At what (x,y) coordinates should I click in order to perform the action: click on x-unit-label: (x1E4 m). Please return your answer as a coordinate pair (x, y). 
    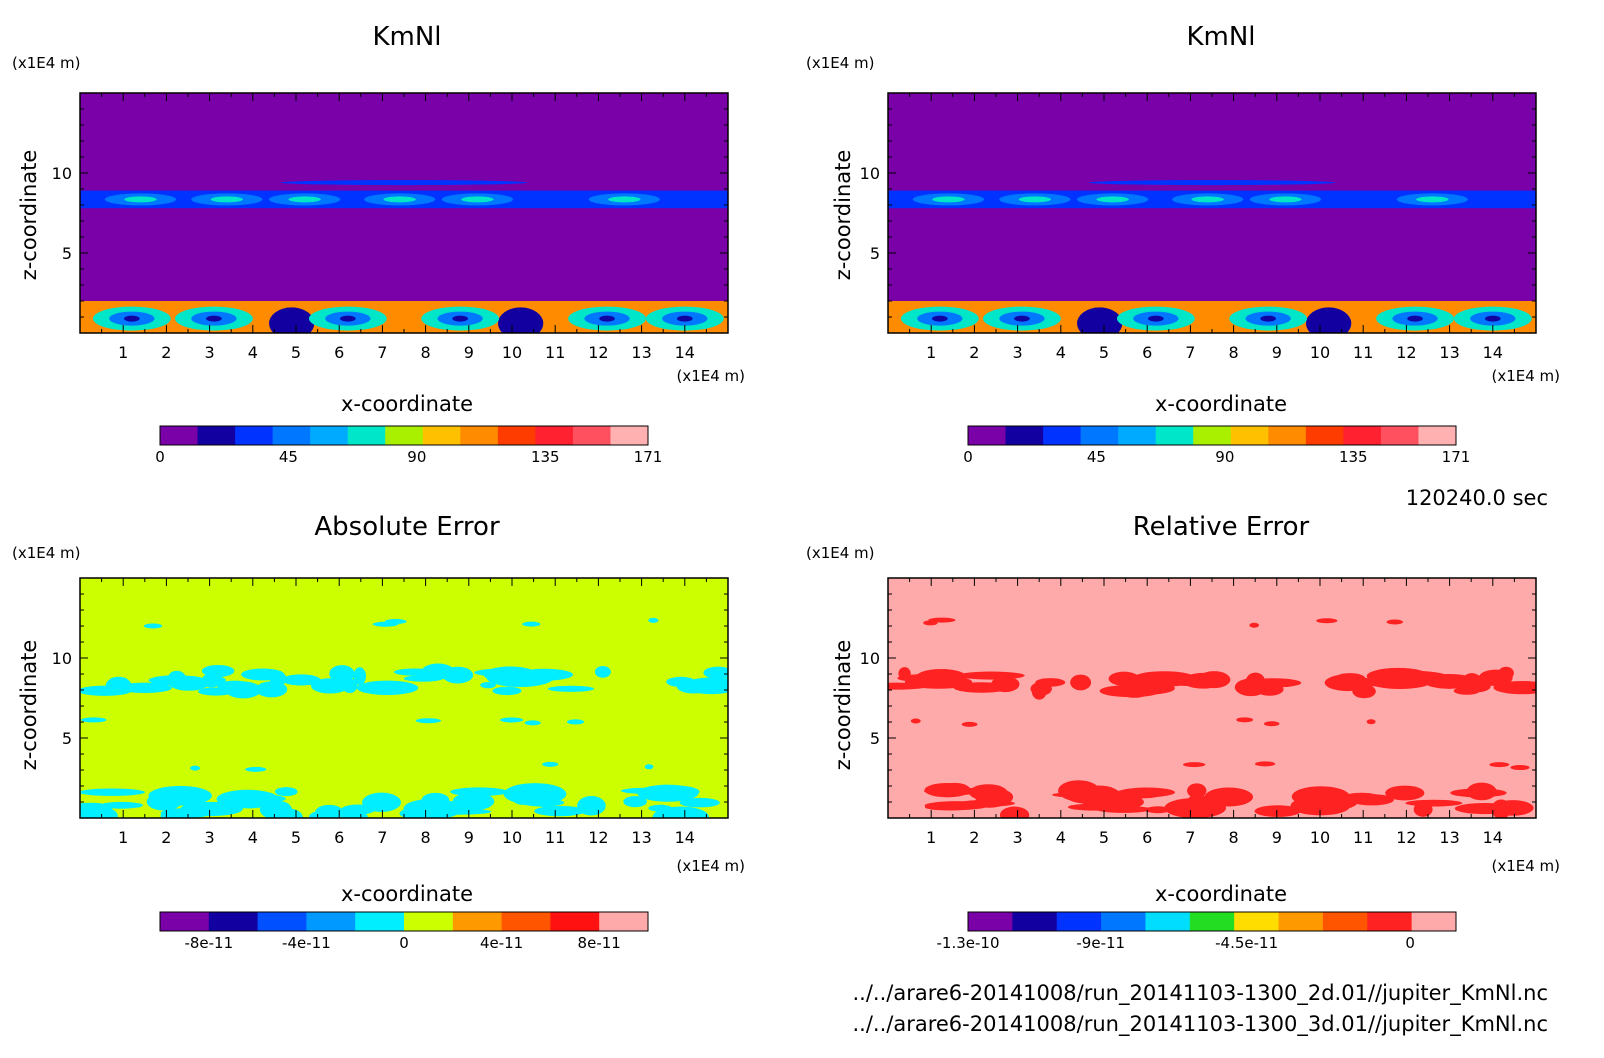
    Looking at the image, I should click on (1525, 376).